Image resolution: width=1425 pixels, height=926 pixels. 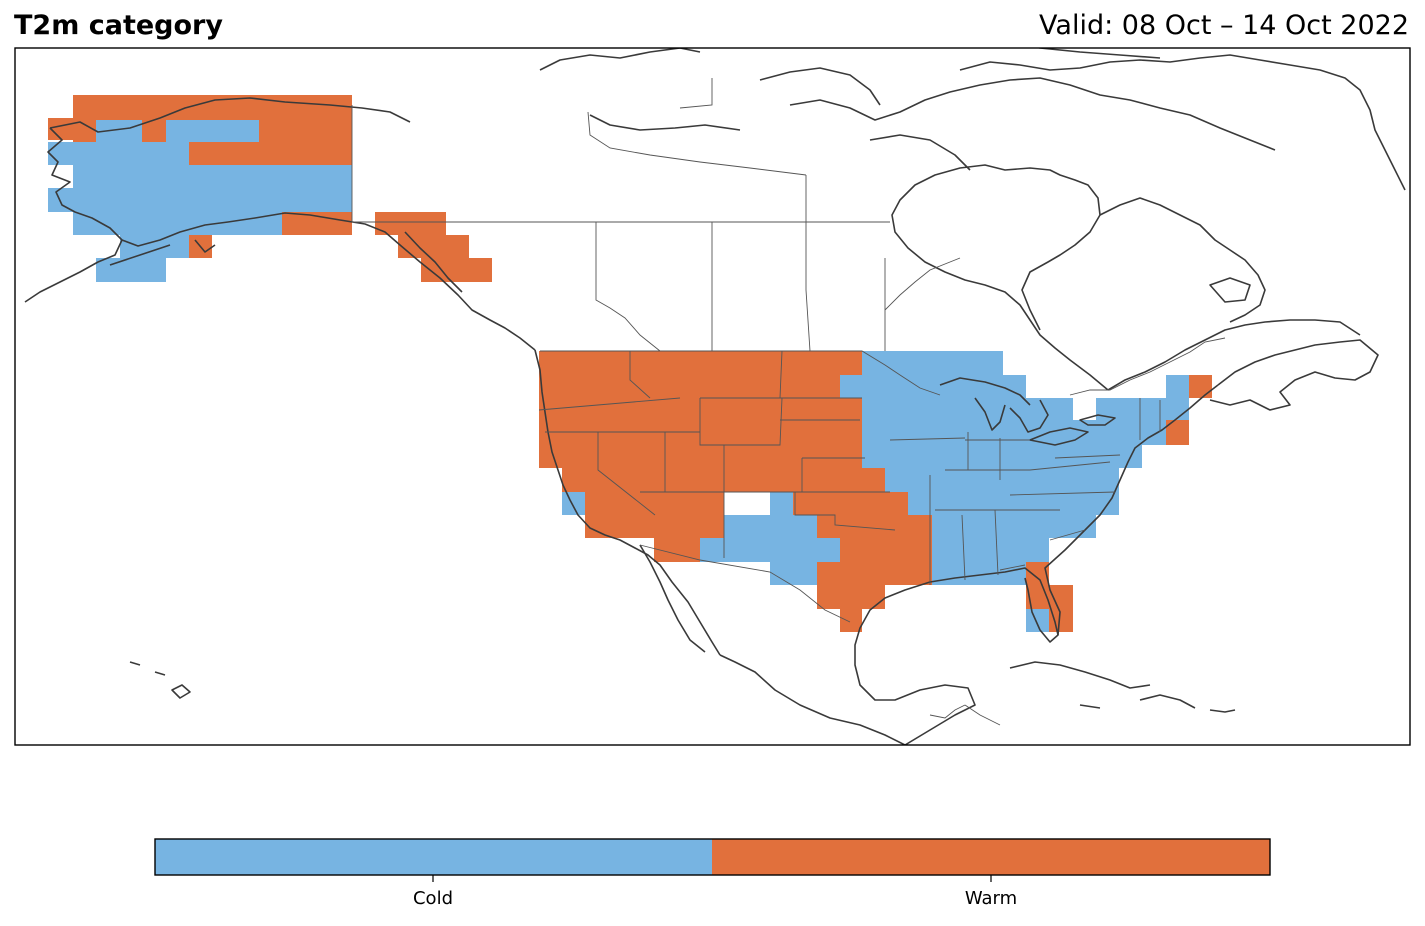 What do you see at coordinates (991, 898) in the screenshot?
I see `legend-warm-label: Warm` at bounding box center [991, 898].